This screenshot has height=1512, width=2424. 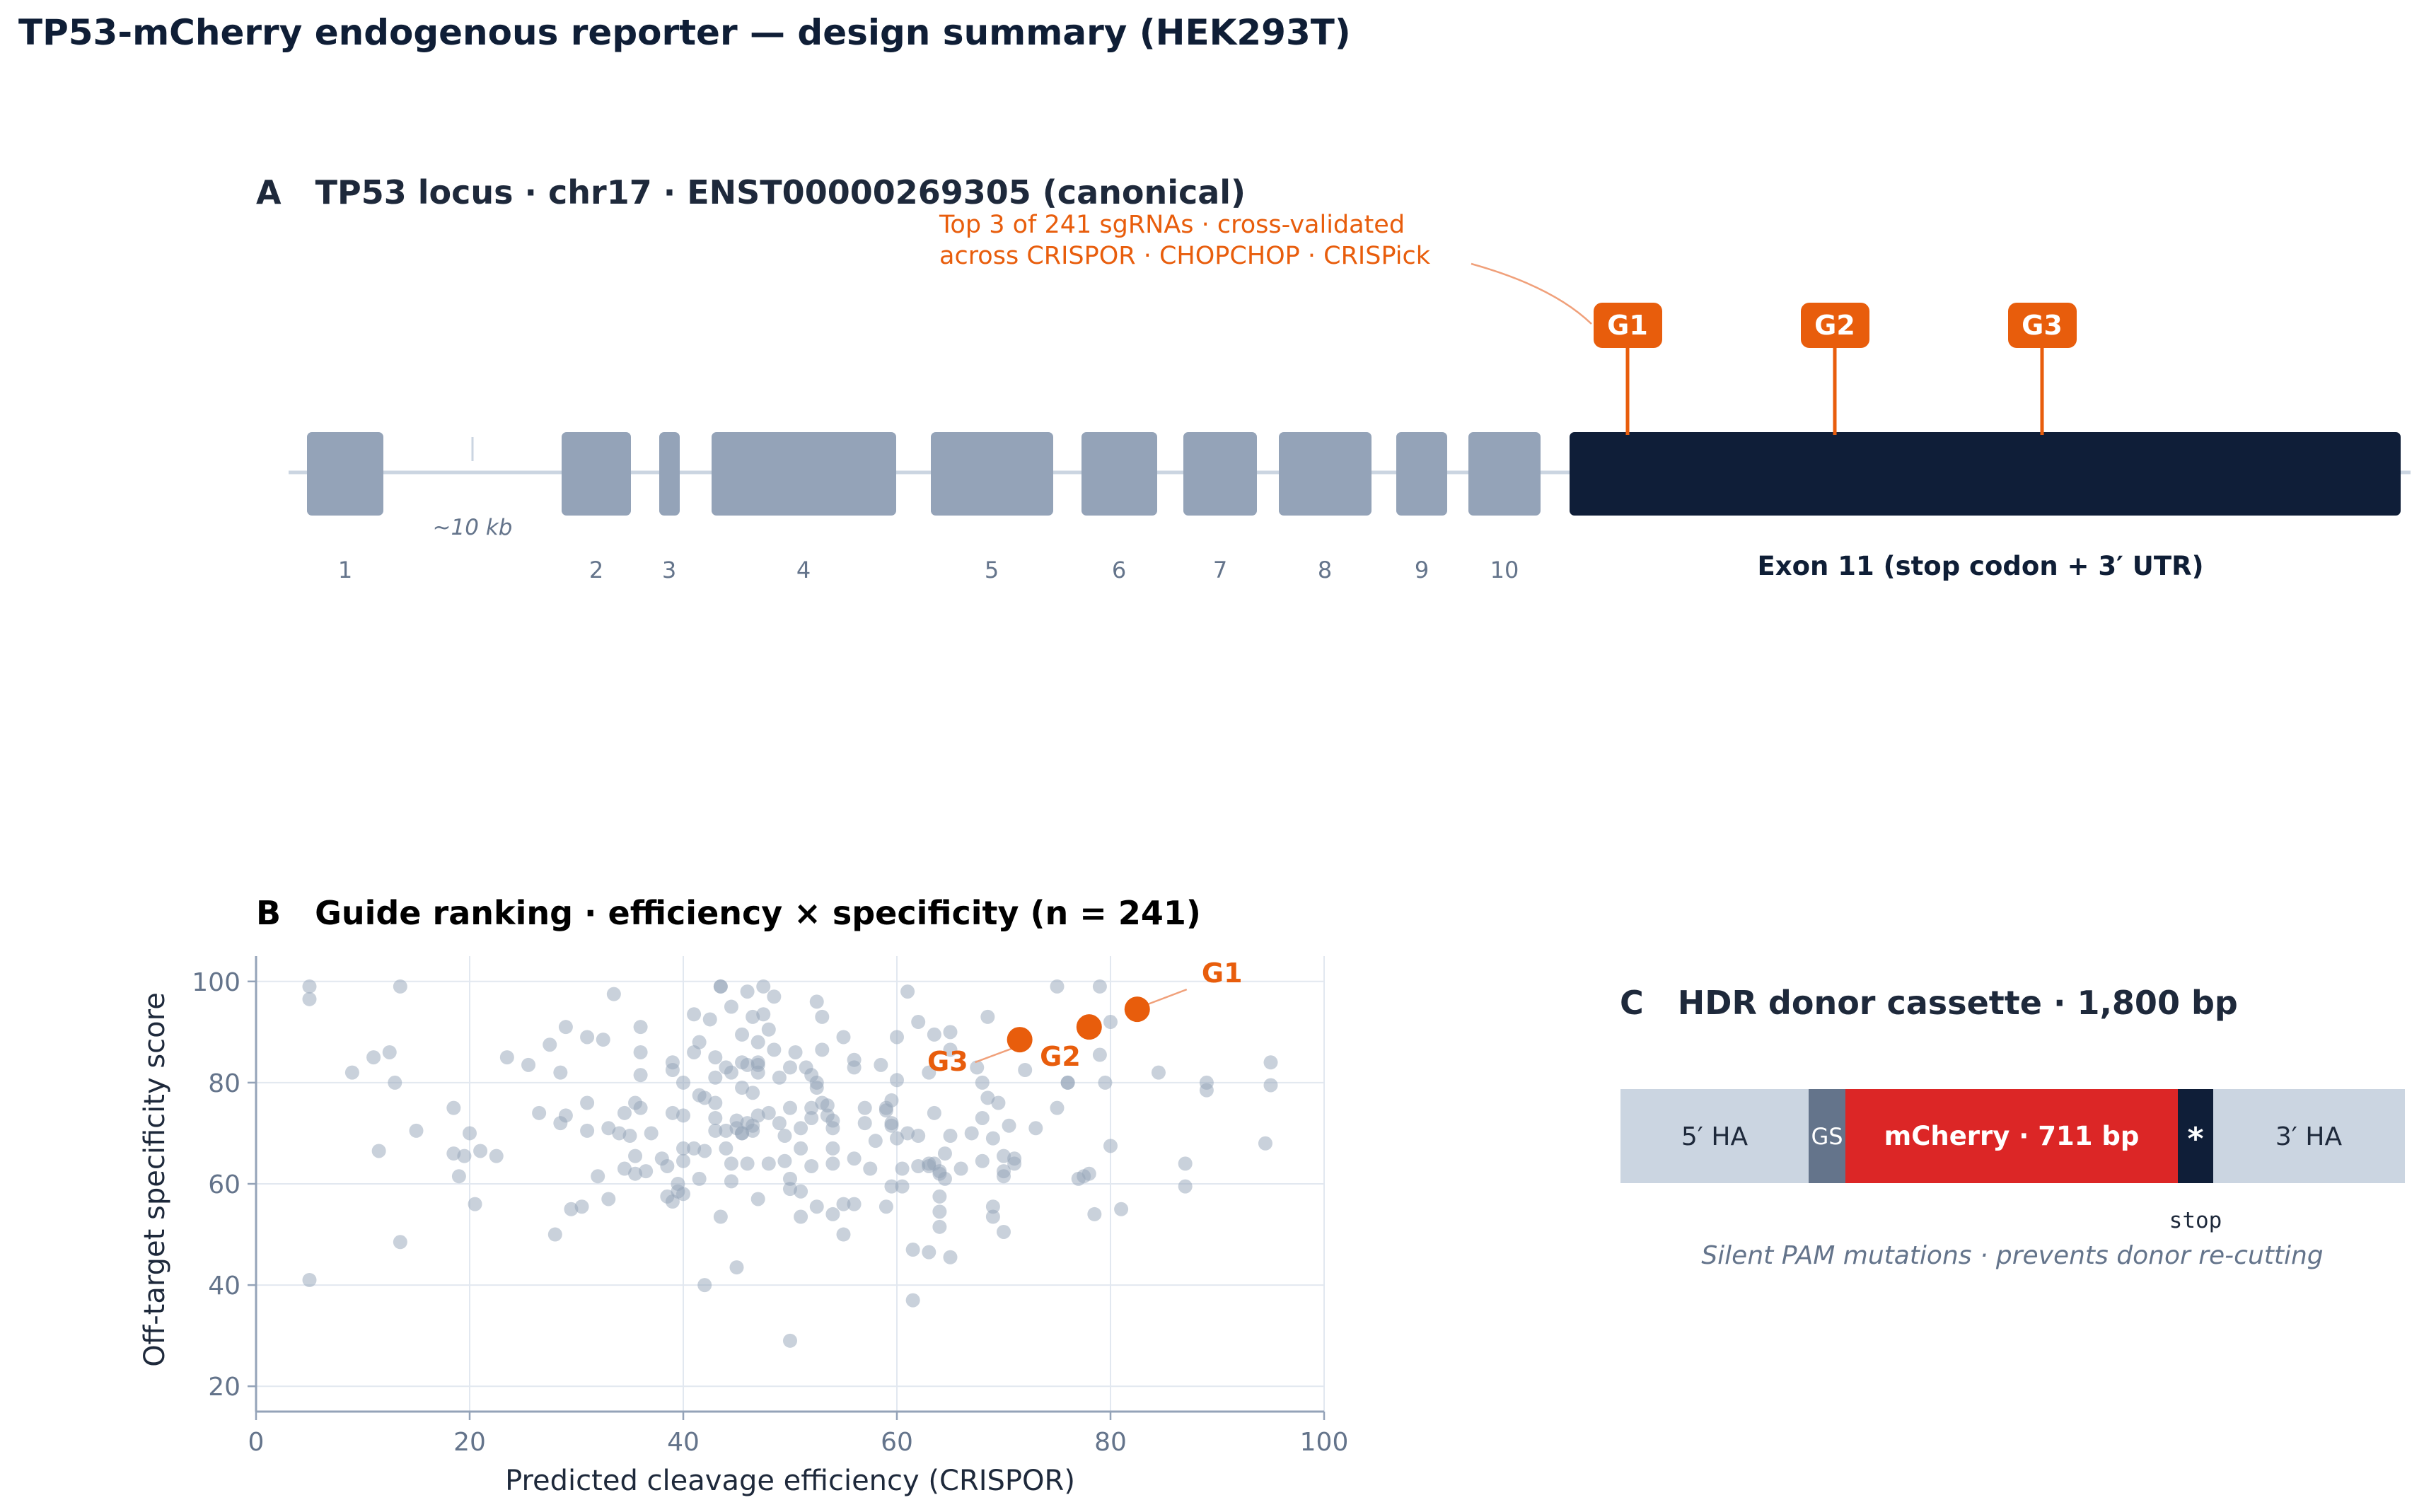 I want to click on x-tick-label: 100, so click(x=1325, y=1442).